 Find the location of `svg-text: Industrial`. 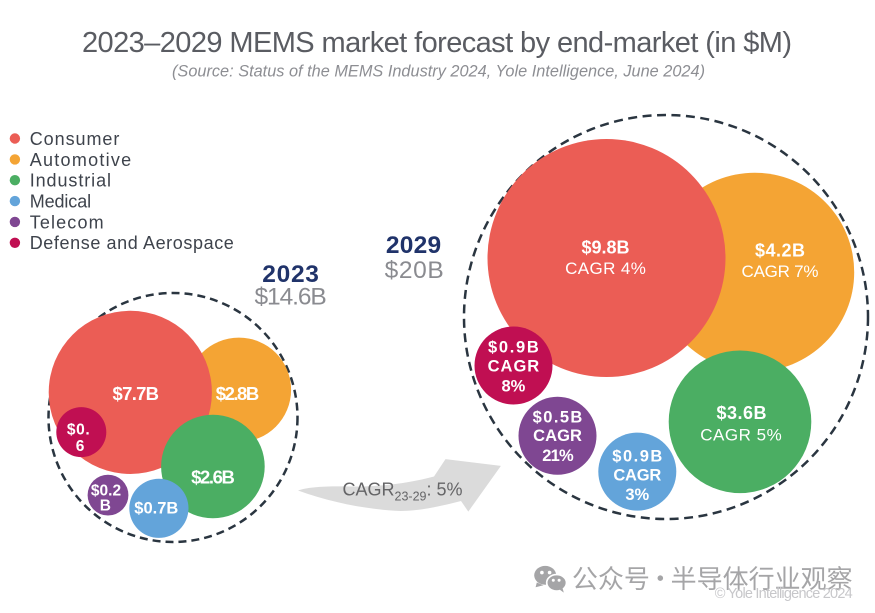

svg-text: Industrial is located at coordinates (71, 181).